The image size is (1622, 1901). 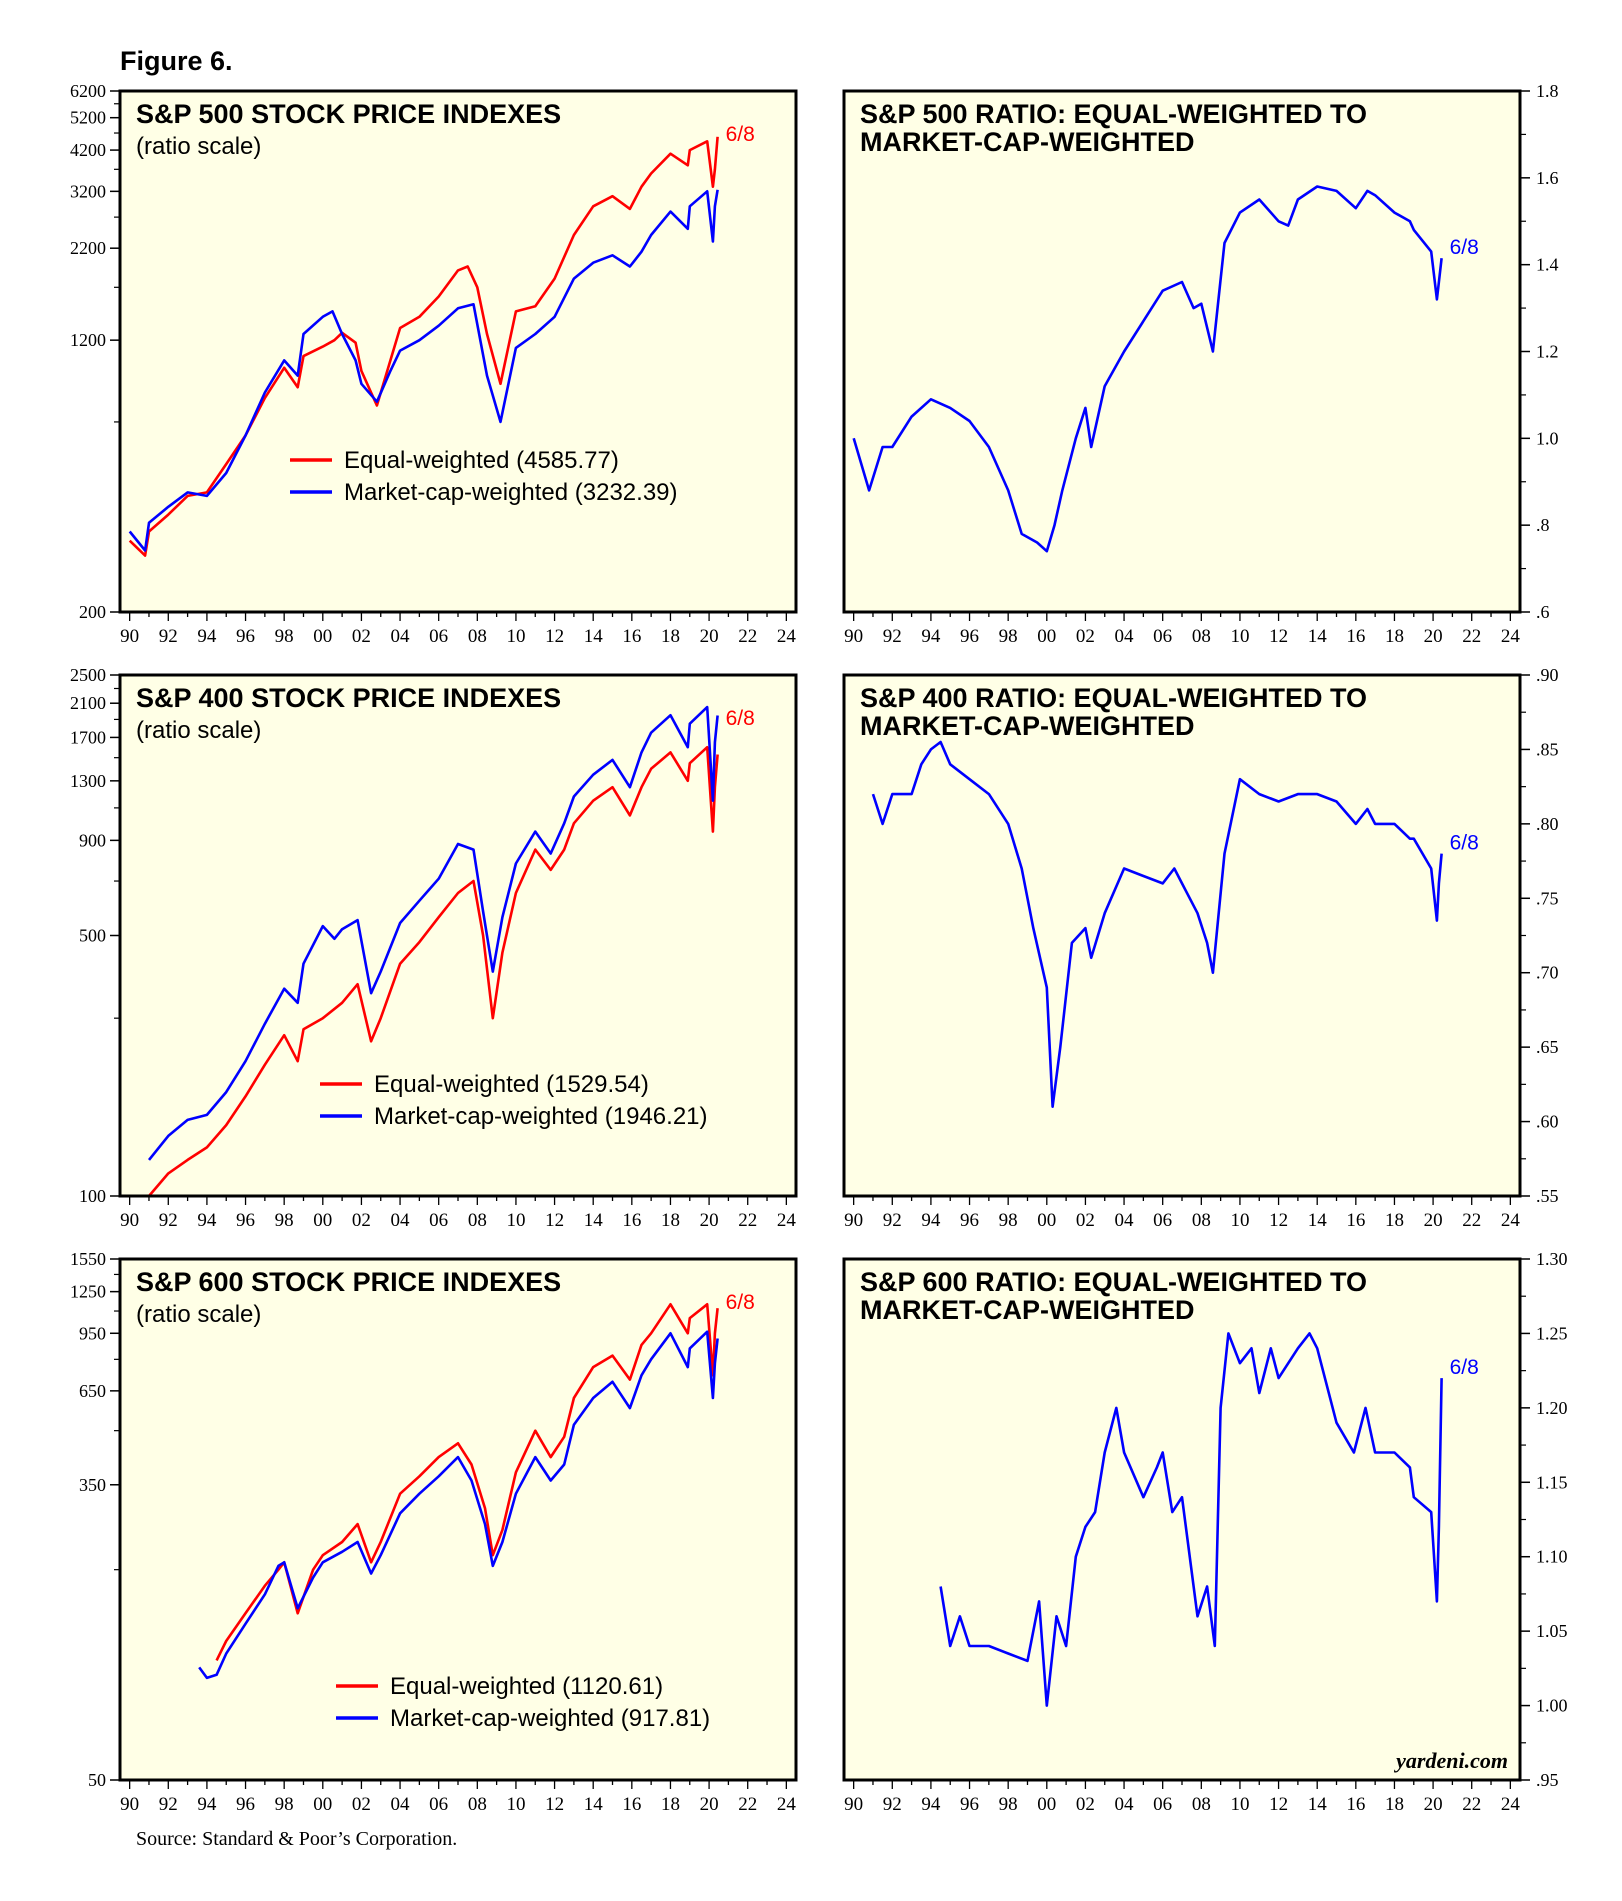 I want to click on y-tick-label: 2100, so click(x=88, y=703).